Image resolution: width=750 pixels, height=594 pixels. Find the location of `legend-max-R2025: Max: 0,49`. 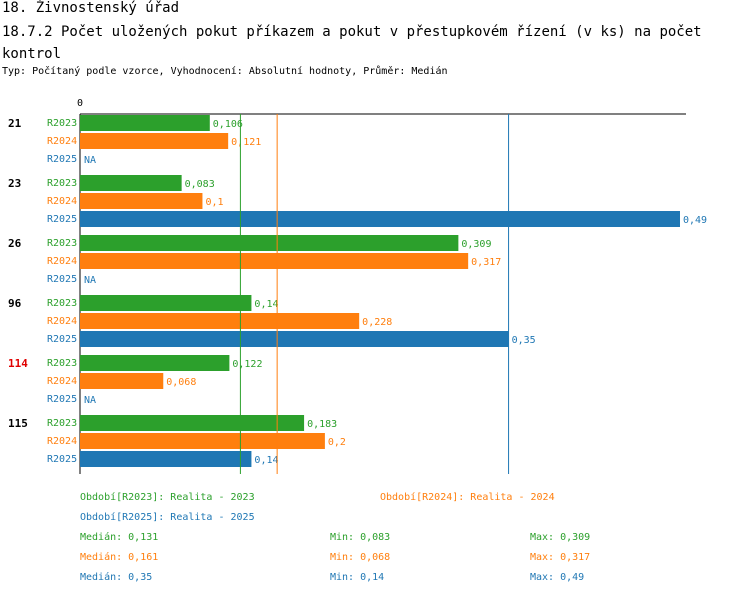

legend-max-R2025: Max: 0,49 is located at coordinates (557, 577).